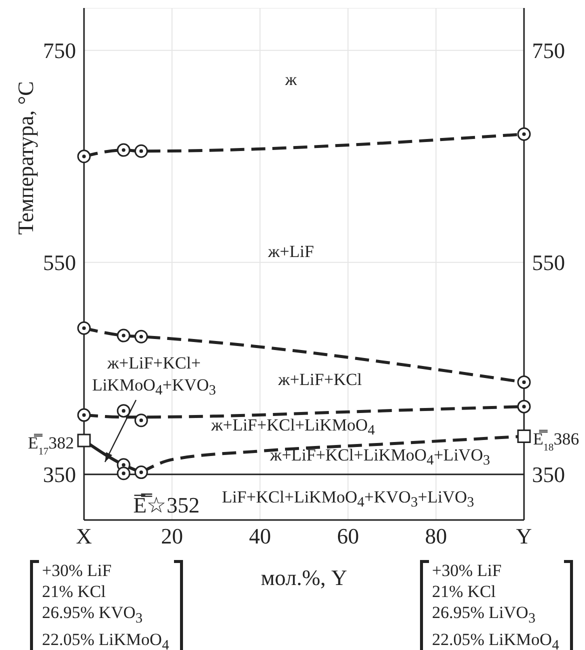 The image size is (585, 650). What do you see at coordinates (320, 380) in the screenshot?
I see `annotation: ж+LiF+KCl` at bounding box center [320, 380].